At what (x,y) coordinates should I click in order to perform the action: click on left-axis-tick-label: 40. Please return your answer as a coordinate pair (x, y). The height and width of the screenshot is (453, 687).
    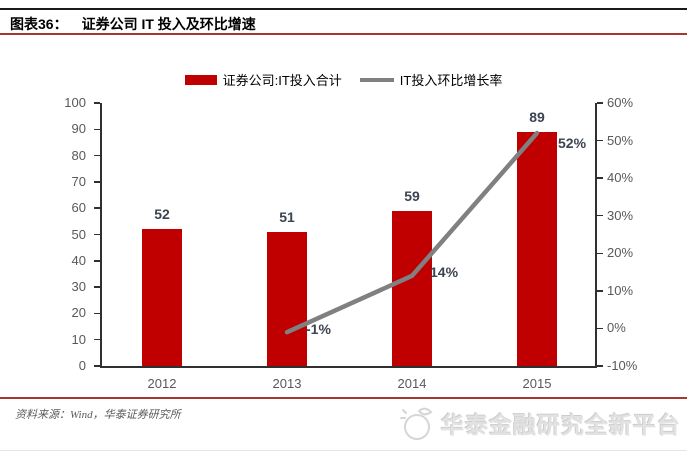
    Looking at the image, I should click on (78, 260).